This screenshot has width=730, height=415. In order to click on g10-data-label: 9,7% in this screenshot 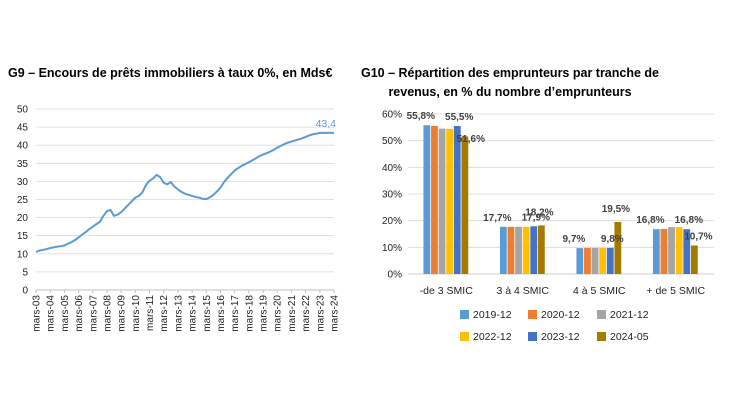, I will do `click(574, 239)`.